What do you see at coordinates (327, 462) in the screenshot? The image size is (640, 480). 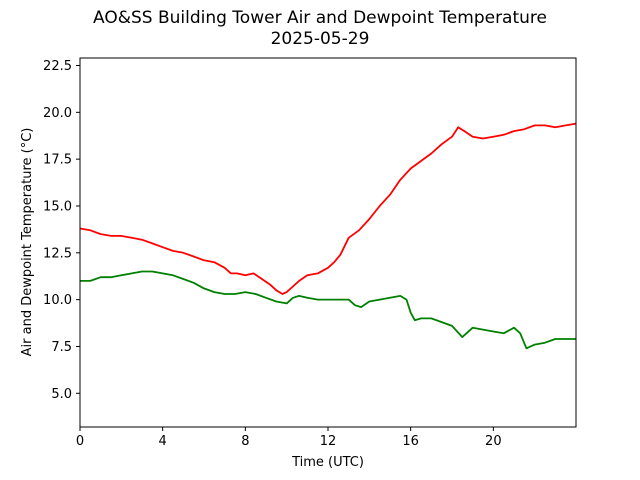 I see `x-axis-label: Time (UTC)` at bounding box center [327, 462].